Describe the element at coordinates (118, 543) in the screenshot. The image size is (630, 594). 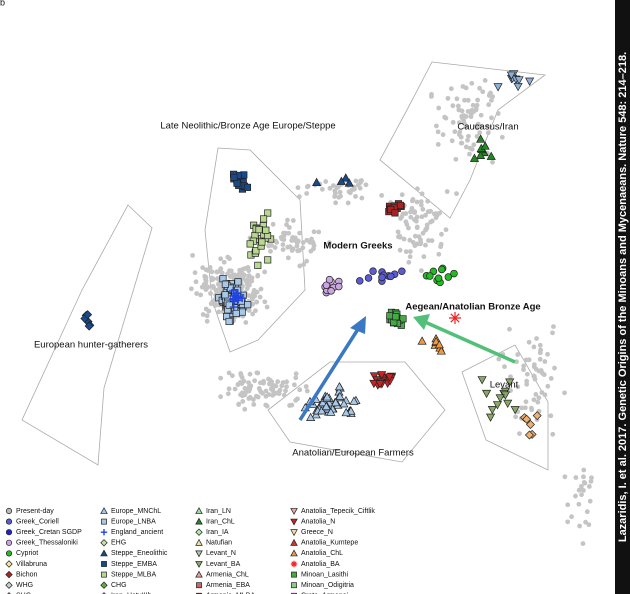
I see `legend-label: EHG` at that location.